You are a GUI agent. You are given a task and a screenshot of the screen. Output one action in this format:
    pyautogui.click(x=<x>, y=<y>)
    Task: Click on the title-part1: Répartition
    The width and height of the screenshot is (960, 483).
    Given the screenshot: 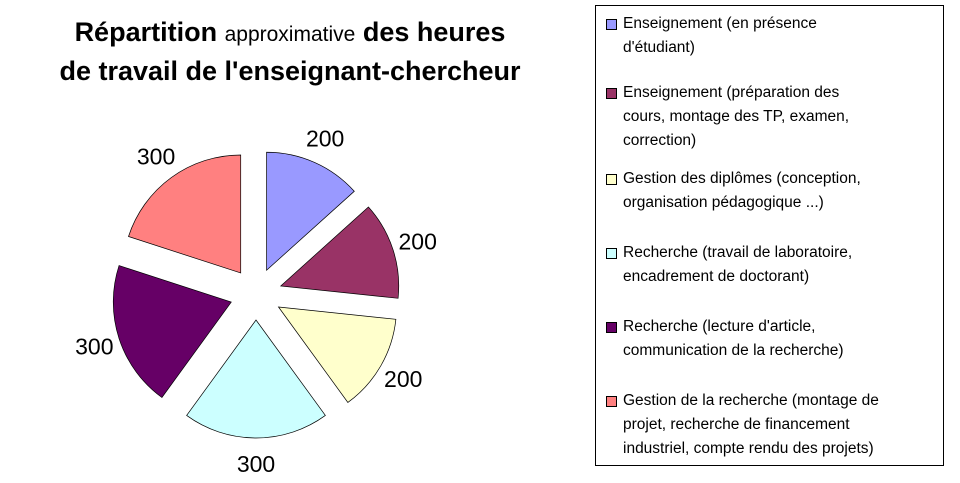 What is the action you would take?
    pyautogui.click(x=146, y=32)
    